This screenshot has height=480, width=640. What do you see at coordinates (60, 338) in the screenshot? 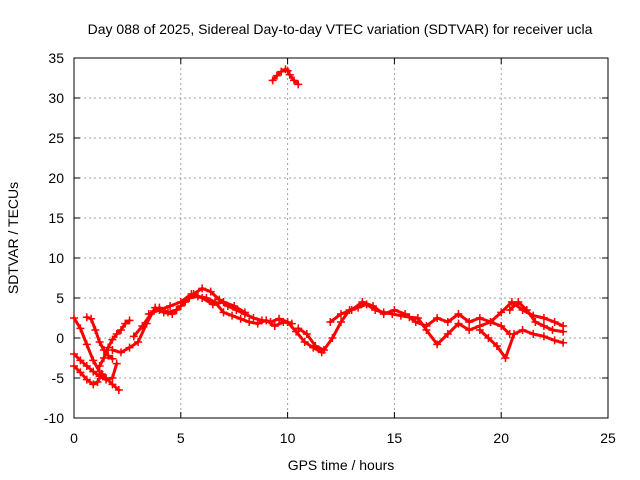
I see `y-tick-label: 0` at bounding box center [60, 338].